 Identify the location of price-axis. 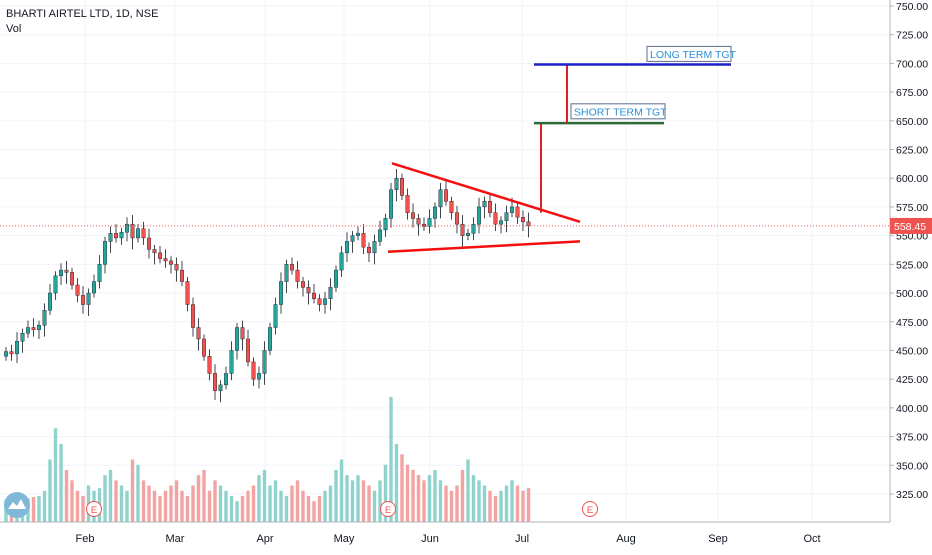
(911, 275).